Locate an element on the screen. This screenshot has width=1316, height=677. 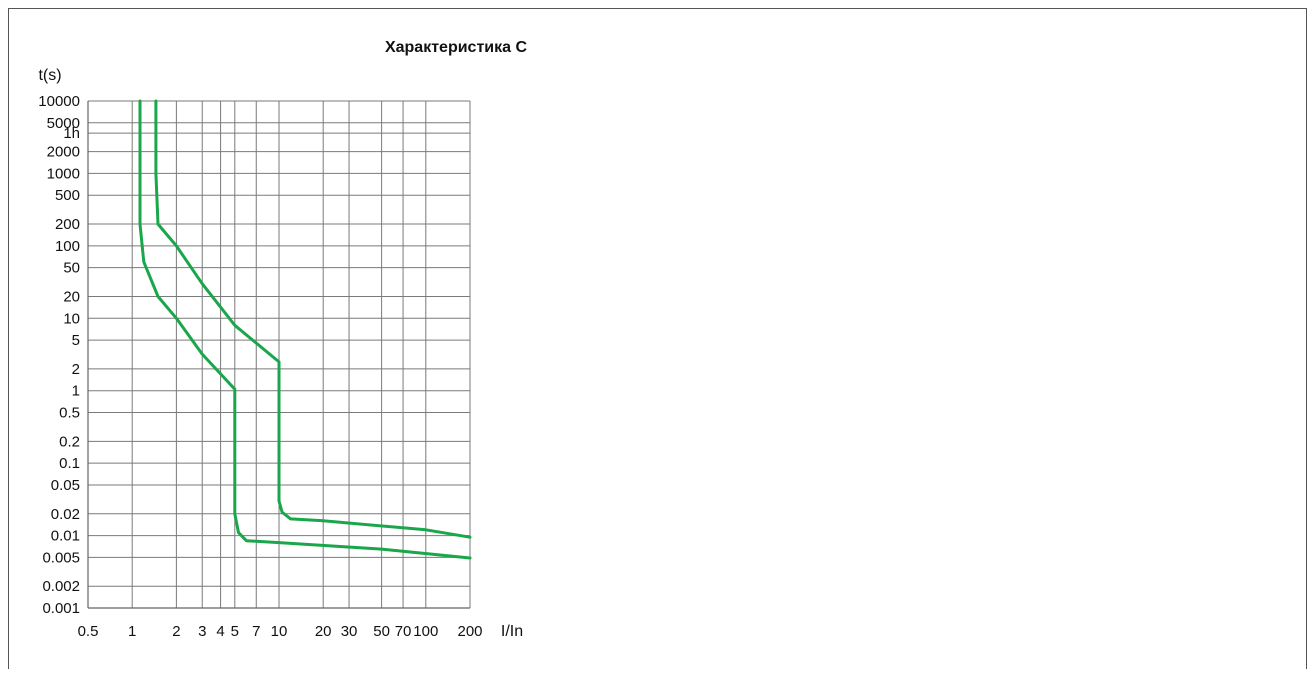
x-axis-label: I/In is located at coordinates (512, 631).